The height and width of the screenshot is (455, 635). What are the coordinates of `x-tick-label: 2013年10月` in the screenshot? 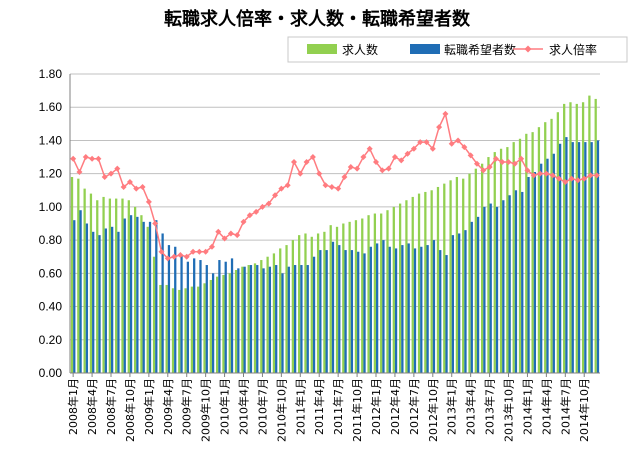 It's located at (509, 410).